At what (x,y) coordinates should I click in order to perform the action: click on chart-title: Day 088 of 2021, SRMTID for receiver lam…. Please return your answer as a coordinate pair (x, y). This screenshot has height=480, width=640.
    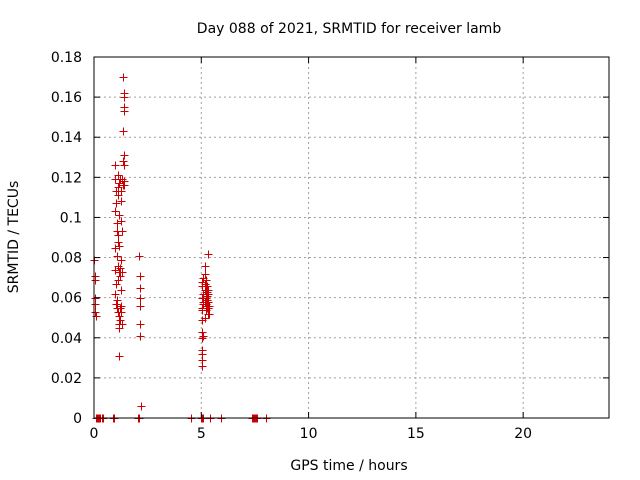
    Looking at the image, I should click on (349, 29).